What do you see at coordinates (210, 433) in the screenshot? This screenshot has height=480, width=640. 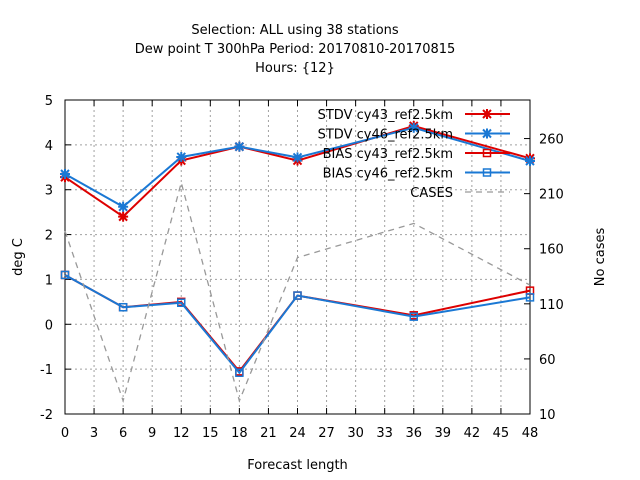 I see `x-tick-label: 15` at bounding box center [210, 433].